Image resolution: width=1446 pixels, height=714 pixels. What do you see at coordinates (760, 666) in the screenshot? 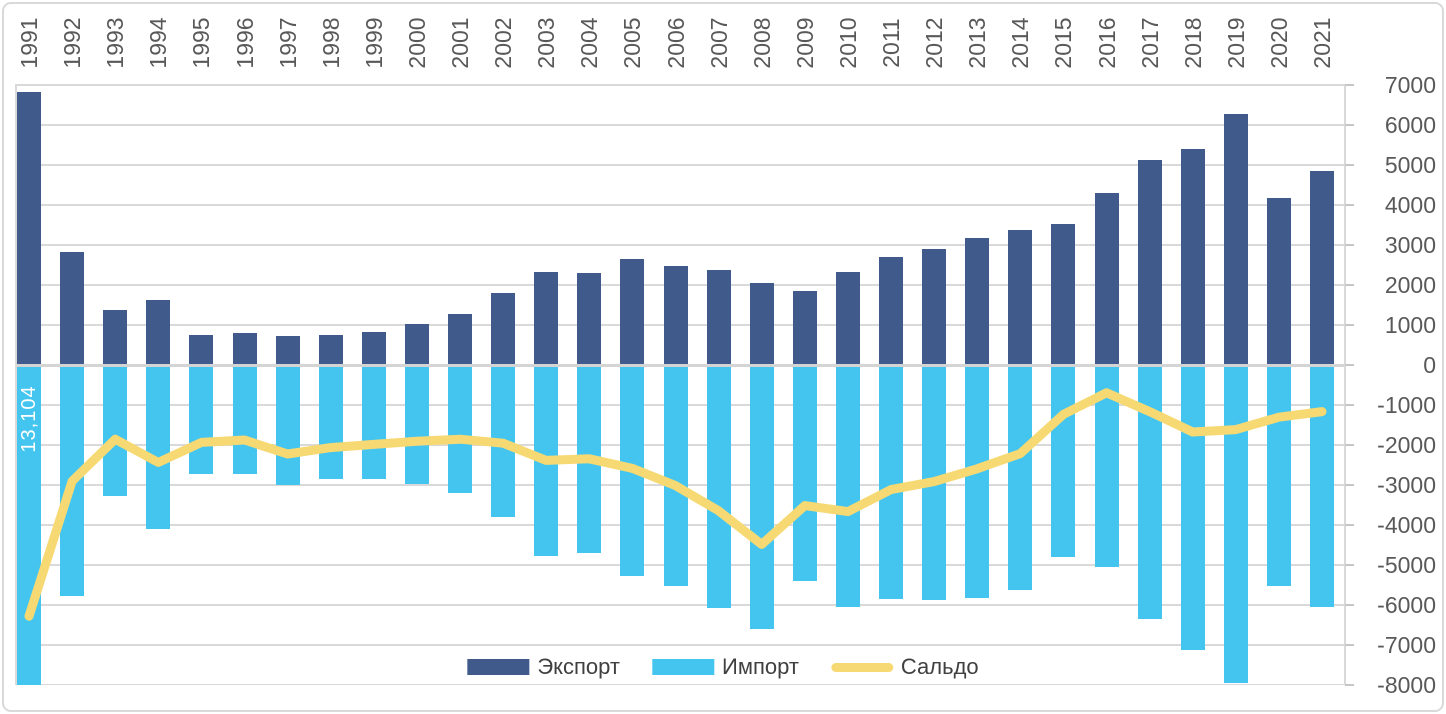
I see `legend-import-label: Импорт` at bounding box center [760, 666].